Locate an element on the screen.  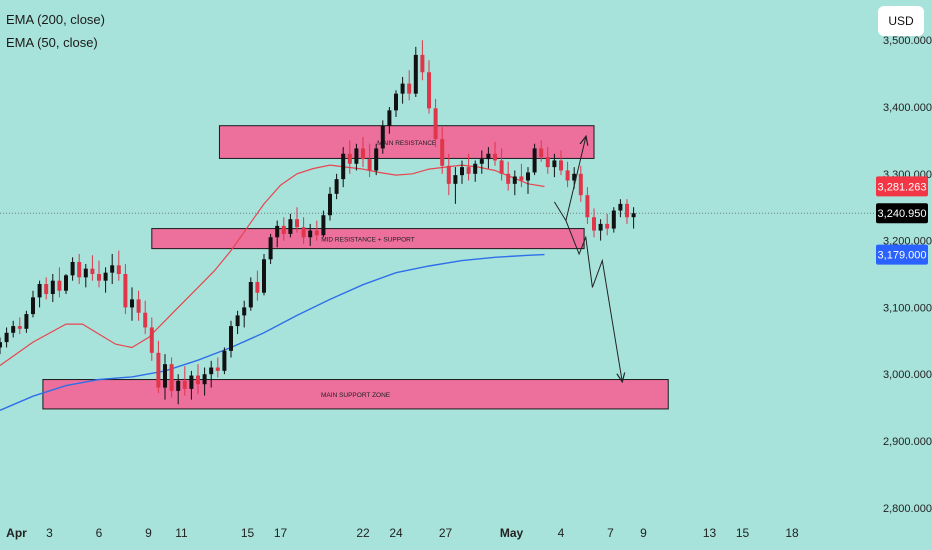
price-tag-label: 3,240.950 is located at coordinates (902, 214).